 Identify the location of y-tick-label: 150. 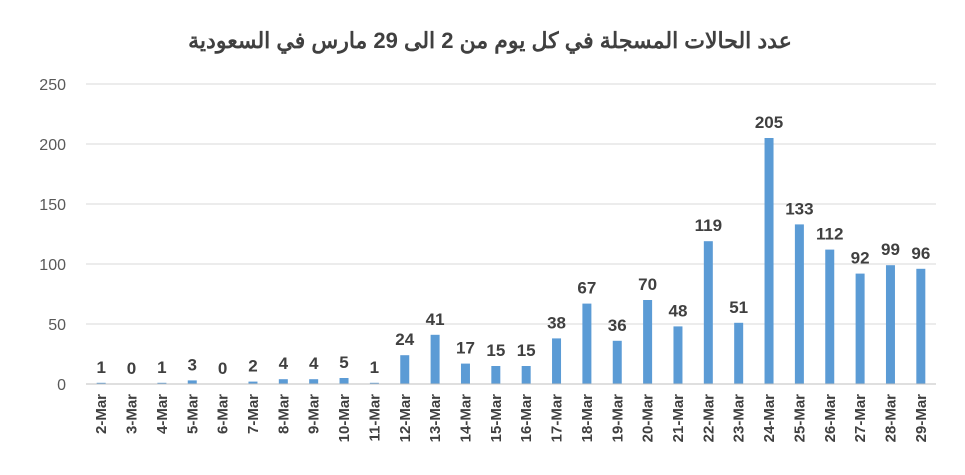
(52, 205).